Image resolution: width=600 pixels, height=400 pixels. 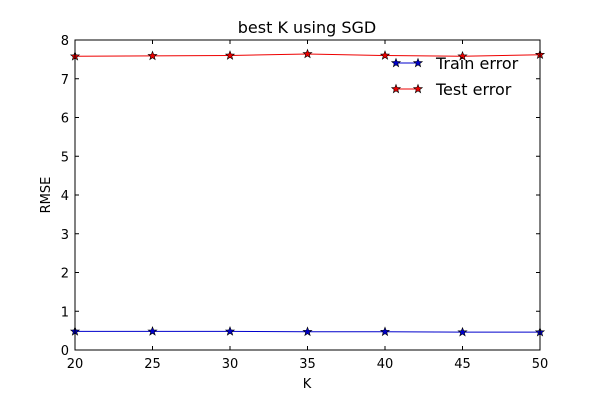 What do you see at coordinates (152, 364) in the screenshot?
I see `x-tick-label: 25` at bounding box center [152, 364].